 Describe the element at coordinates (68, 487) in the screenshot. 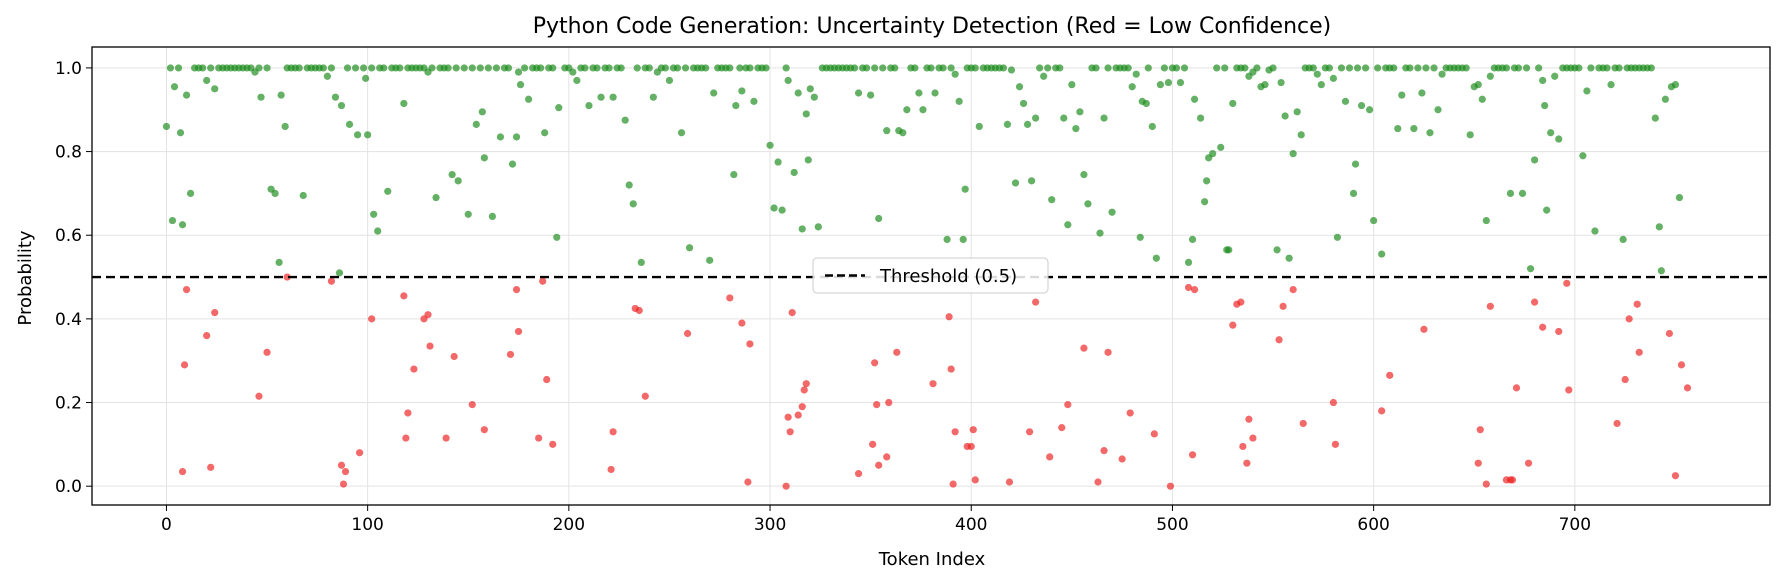

I see `y-tick-label: 0.0` at that location.